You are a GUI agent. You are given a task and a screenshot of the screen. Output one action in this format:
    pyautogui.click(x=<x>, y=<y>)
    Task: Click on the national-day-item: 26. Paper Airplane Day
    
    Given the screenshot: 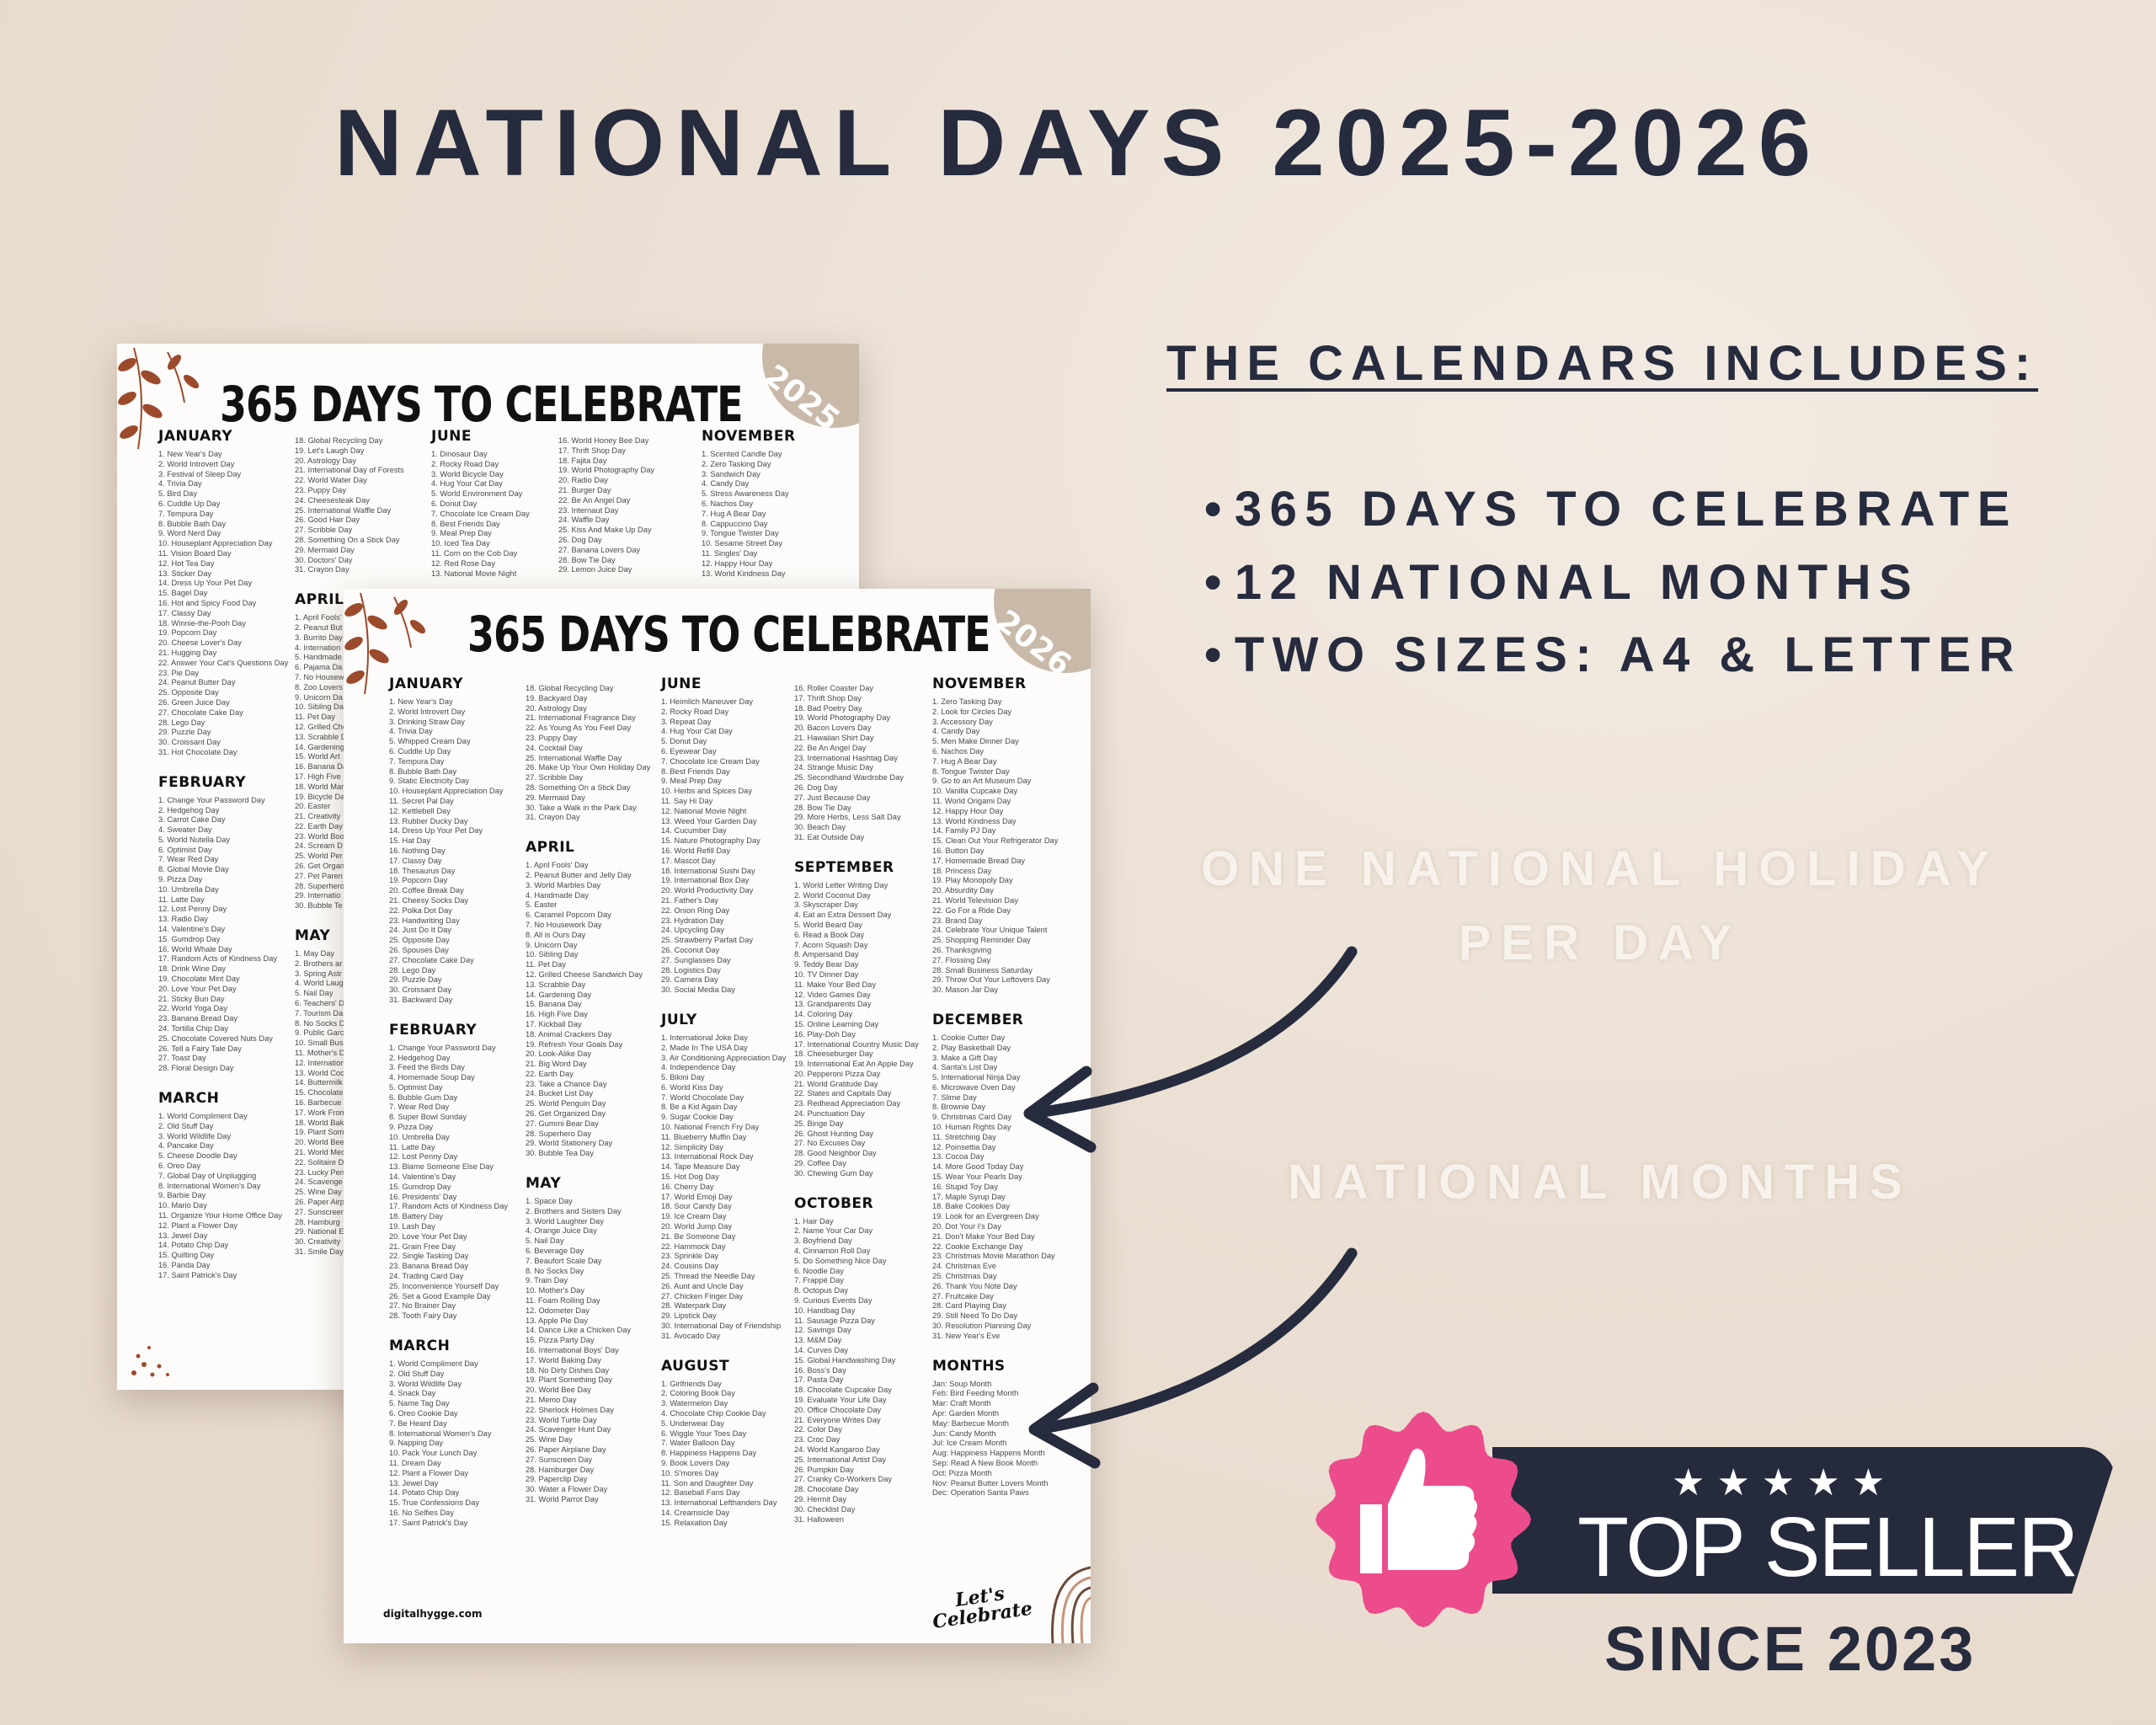 What is the action you would take?
    pyautogui.click(x=566, y=1449)
    